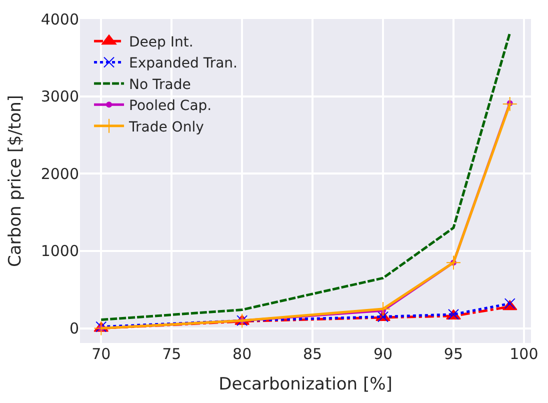  Describe the element at coordinates (59, 19) in the screenshot. I see `y-tick-label: 4000` at that location.